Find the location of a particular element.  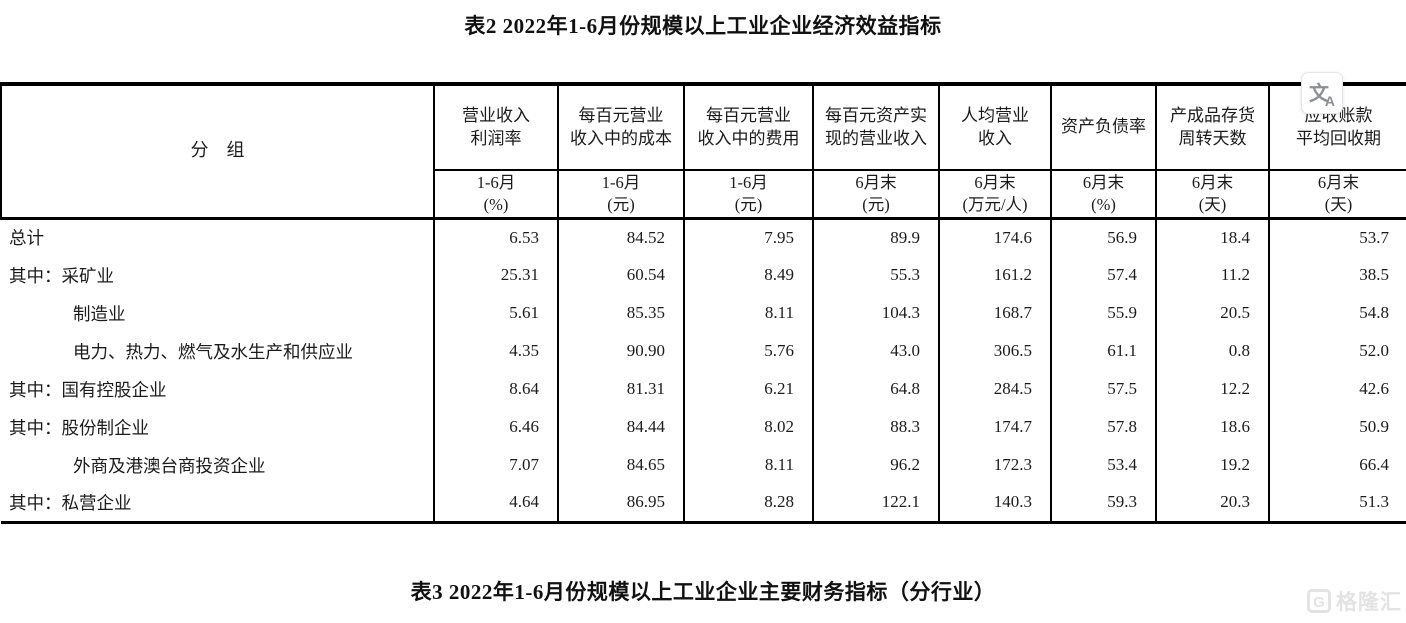

cell-value: 5.76 is located at coordinates (748, 351).